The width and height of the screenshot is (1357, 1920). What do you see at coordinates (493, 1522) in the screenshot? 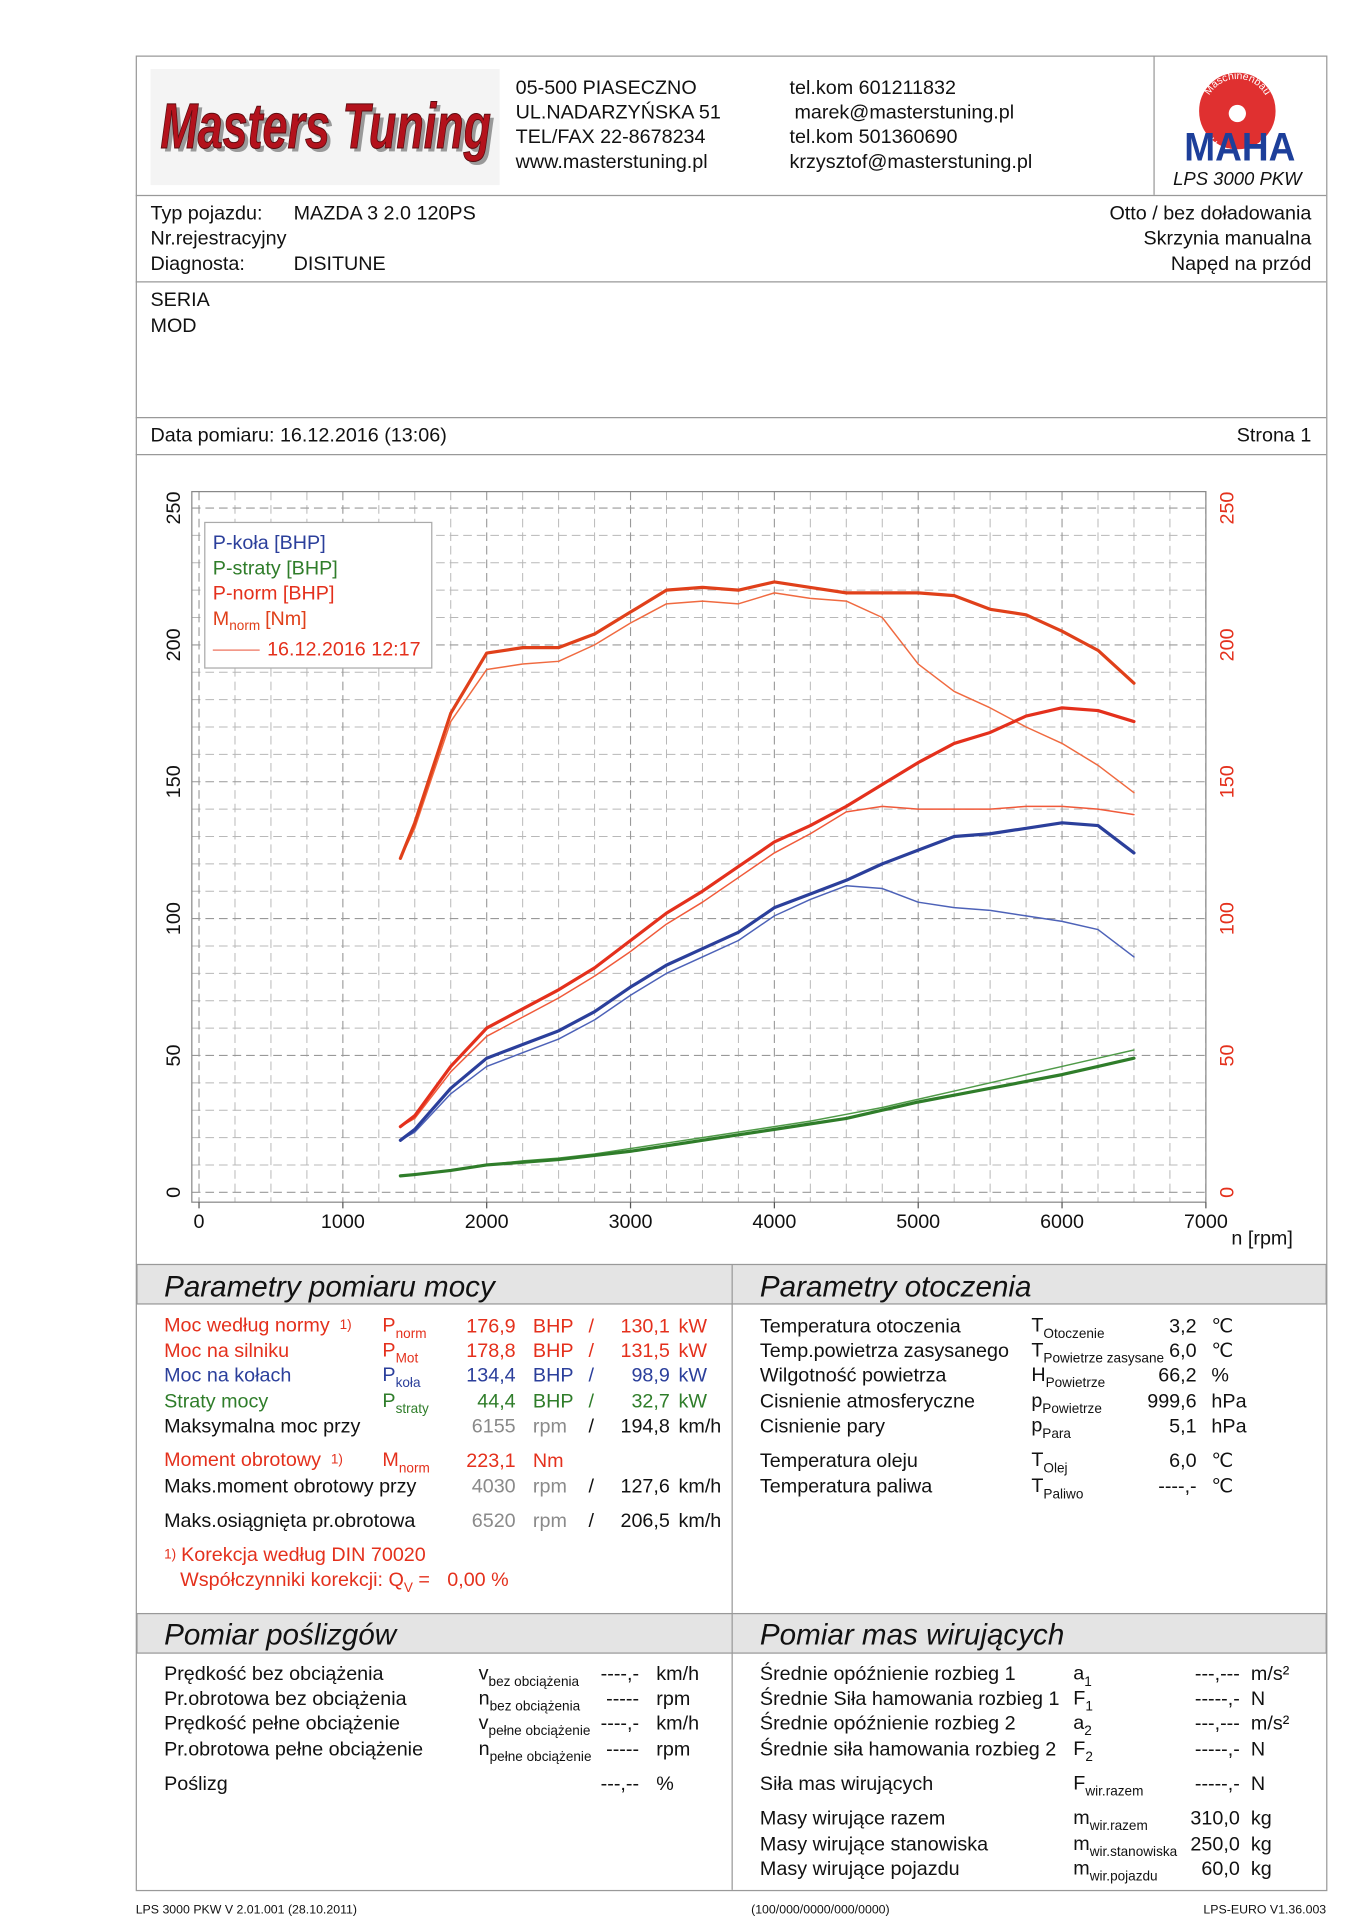
I see `value-text: 6520` at bounding box center [493, 1522].